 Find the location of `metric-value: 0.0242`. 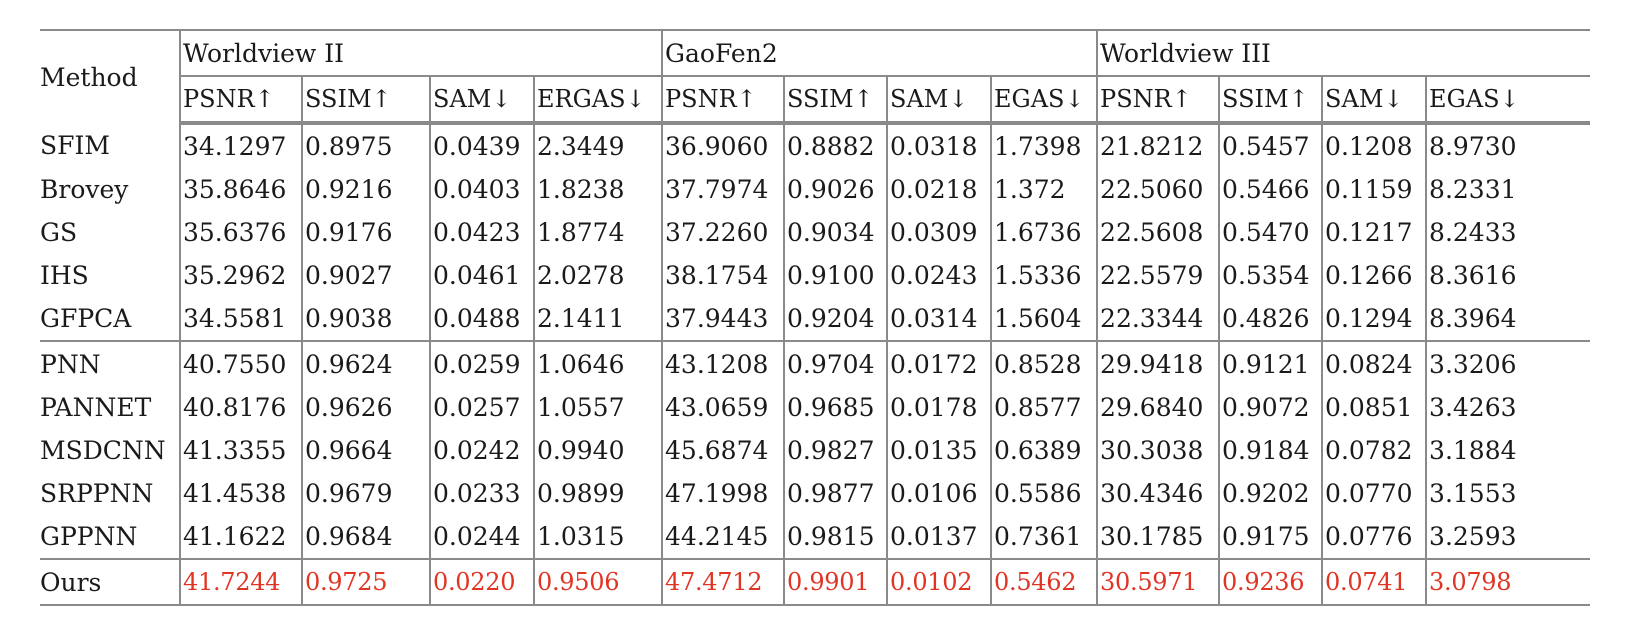

metric-value: 0.0242 is located at coordinates (481, 450).